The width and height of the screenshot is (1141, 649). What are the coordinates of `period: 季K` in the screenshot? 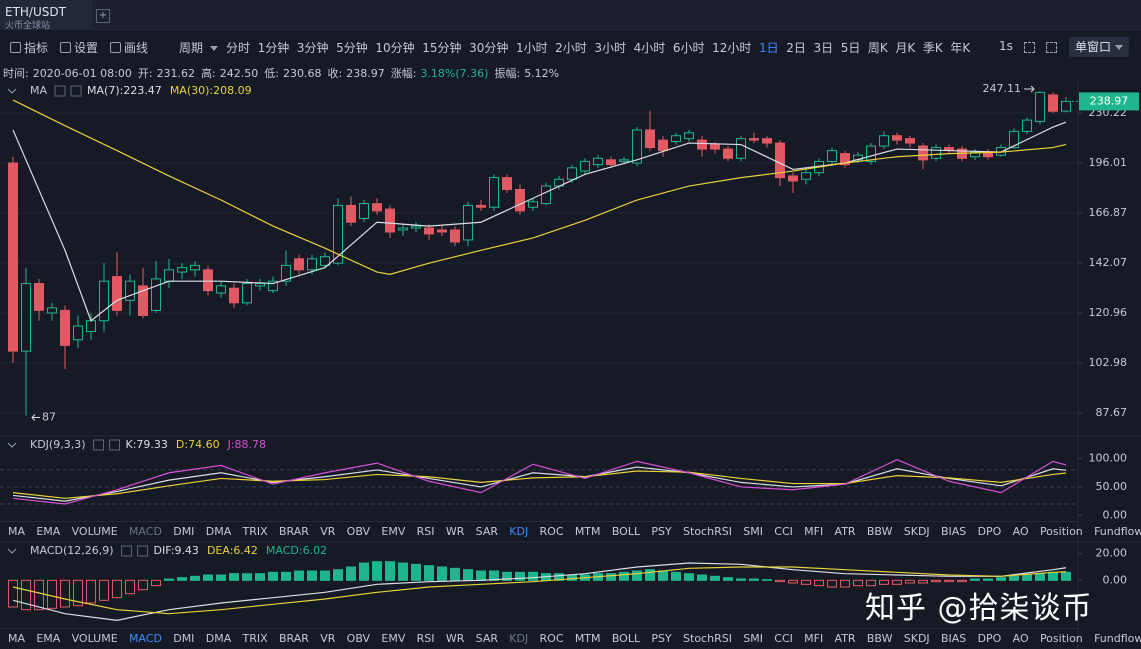 It's located at (932, 47).